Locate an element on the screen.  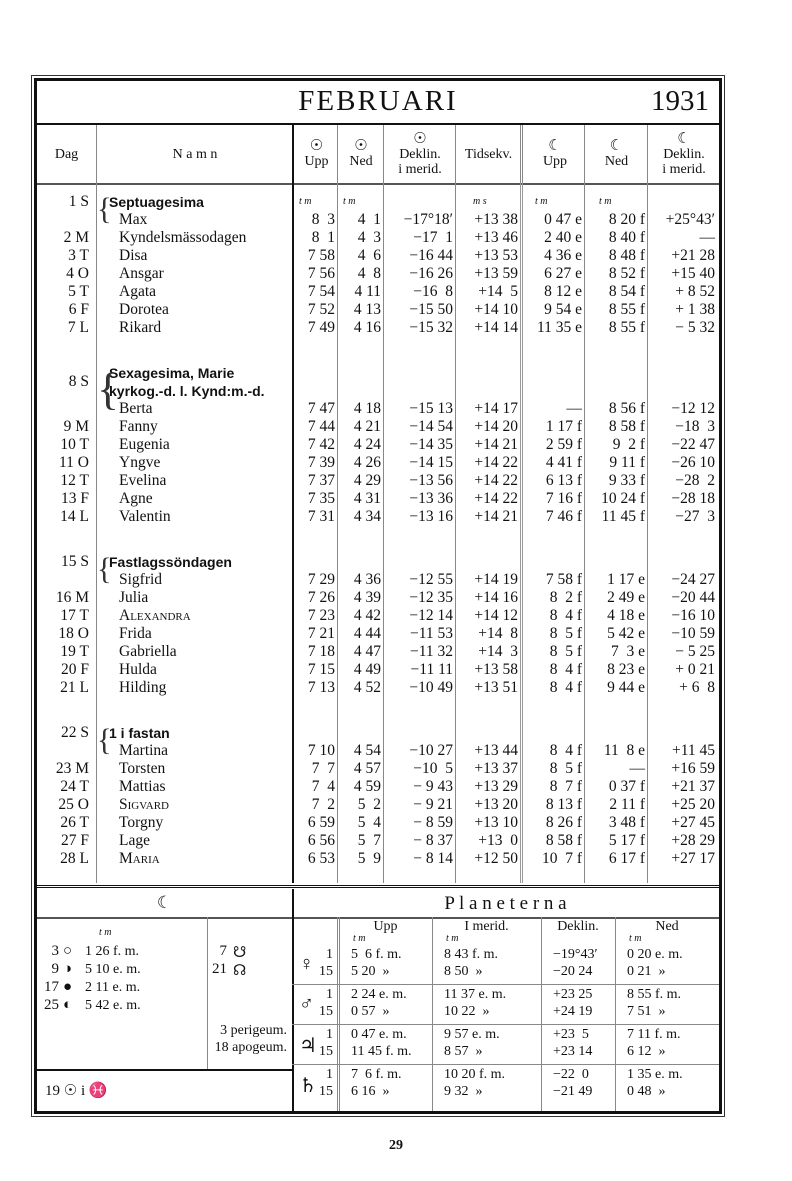
cell-md: 4 18 e is located at coordinates (626, 615).